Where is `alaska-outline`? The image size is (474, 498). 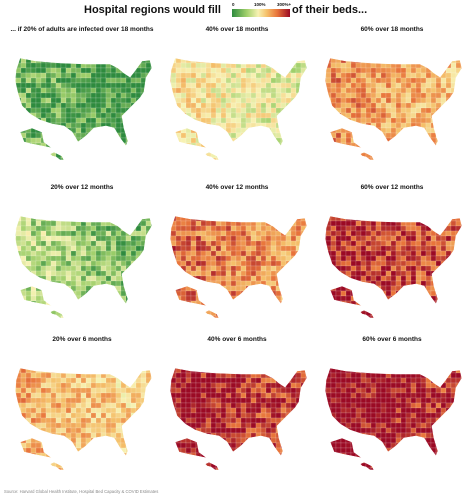
alaska-outline is located at coordinates (346, 138).